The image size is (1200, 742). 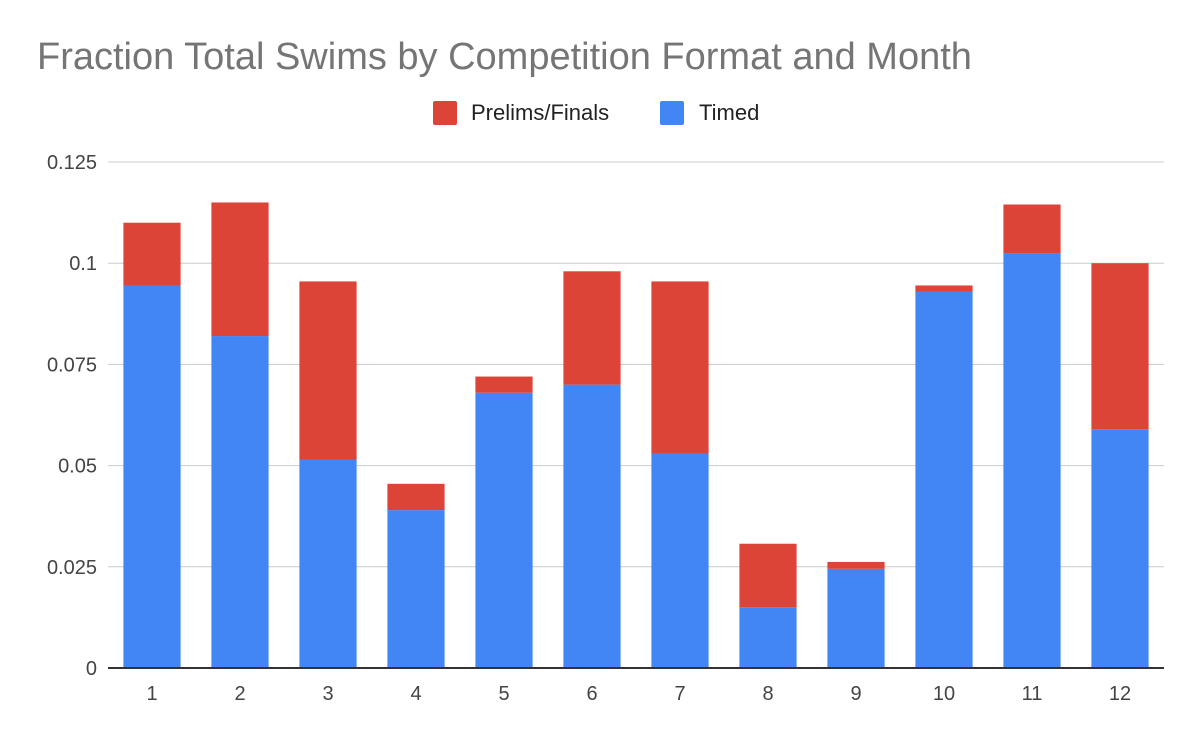 I want to click on y-tick-label: 0.075, so click(x=72, y=365).